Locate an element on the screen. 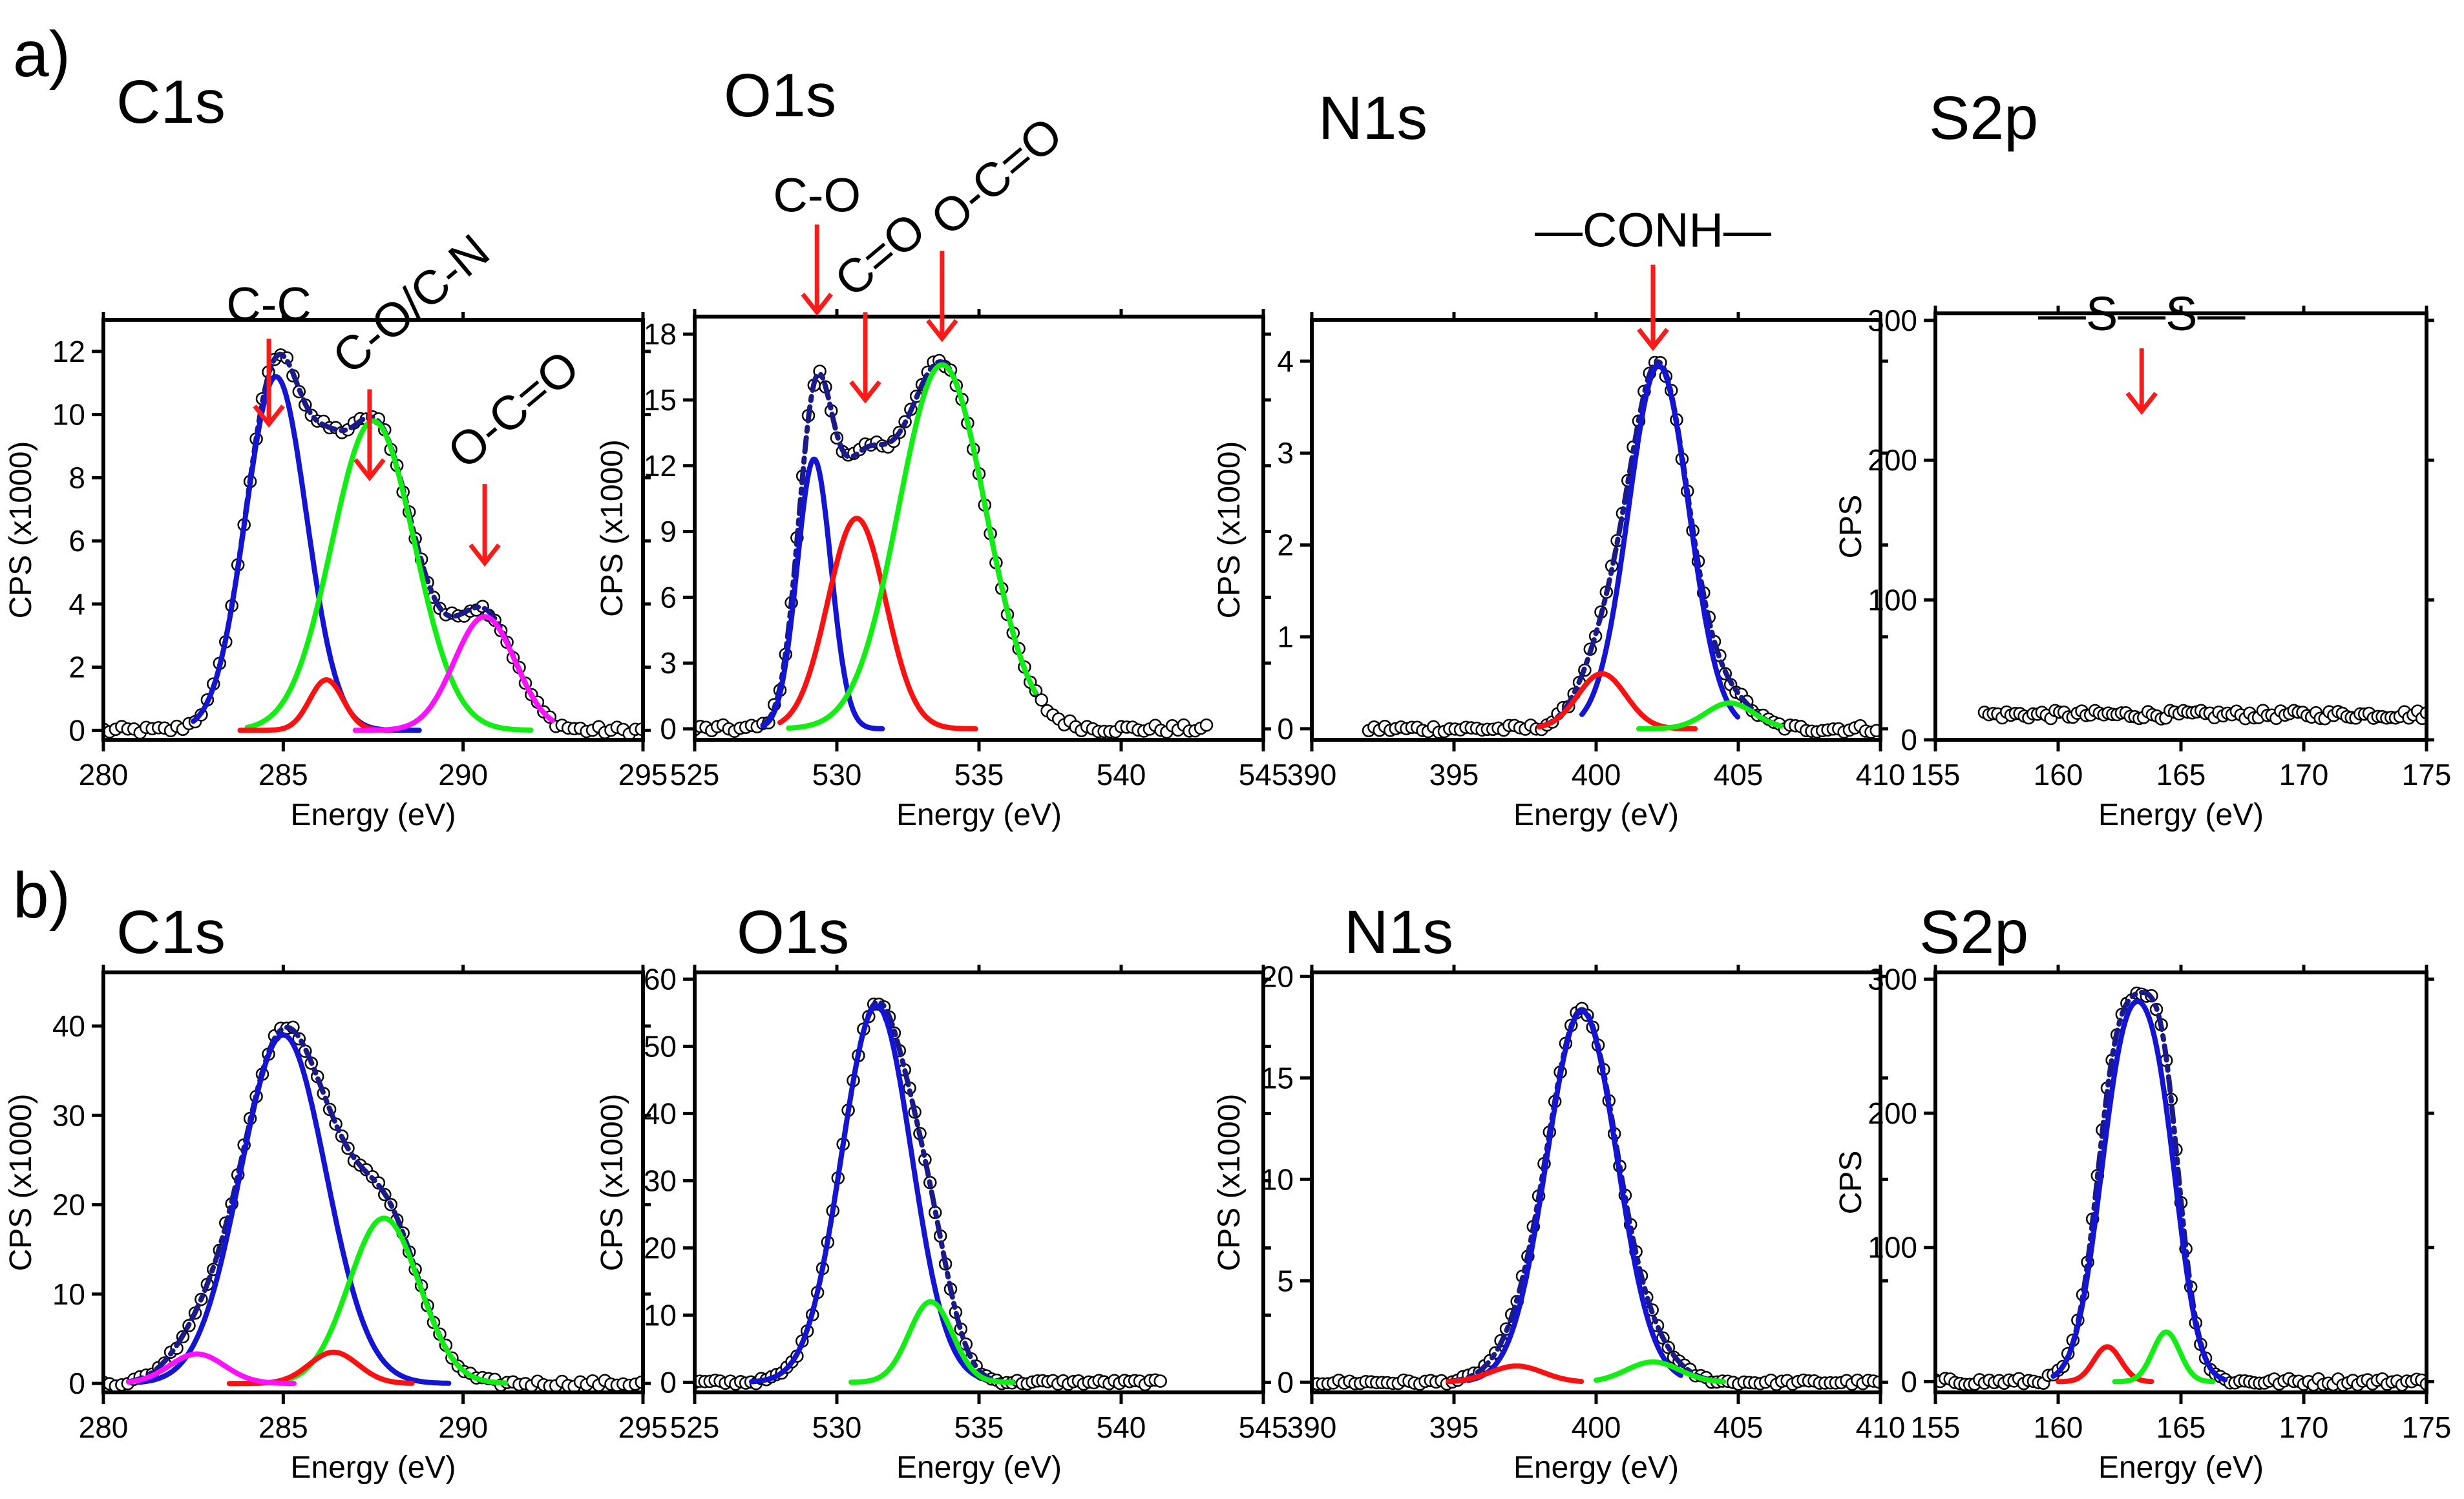 The width and height of the screenshot is (2464, 1499). y-tick-label: 30 is located at coordinates (660, 1180).